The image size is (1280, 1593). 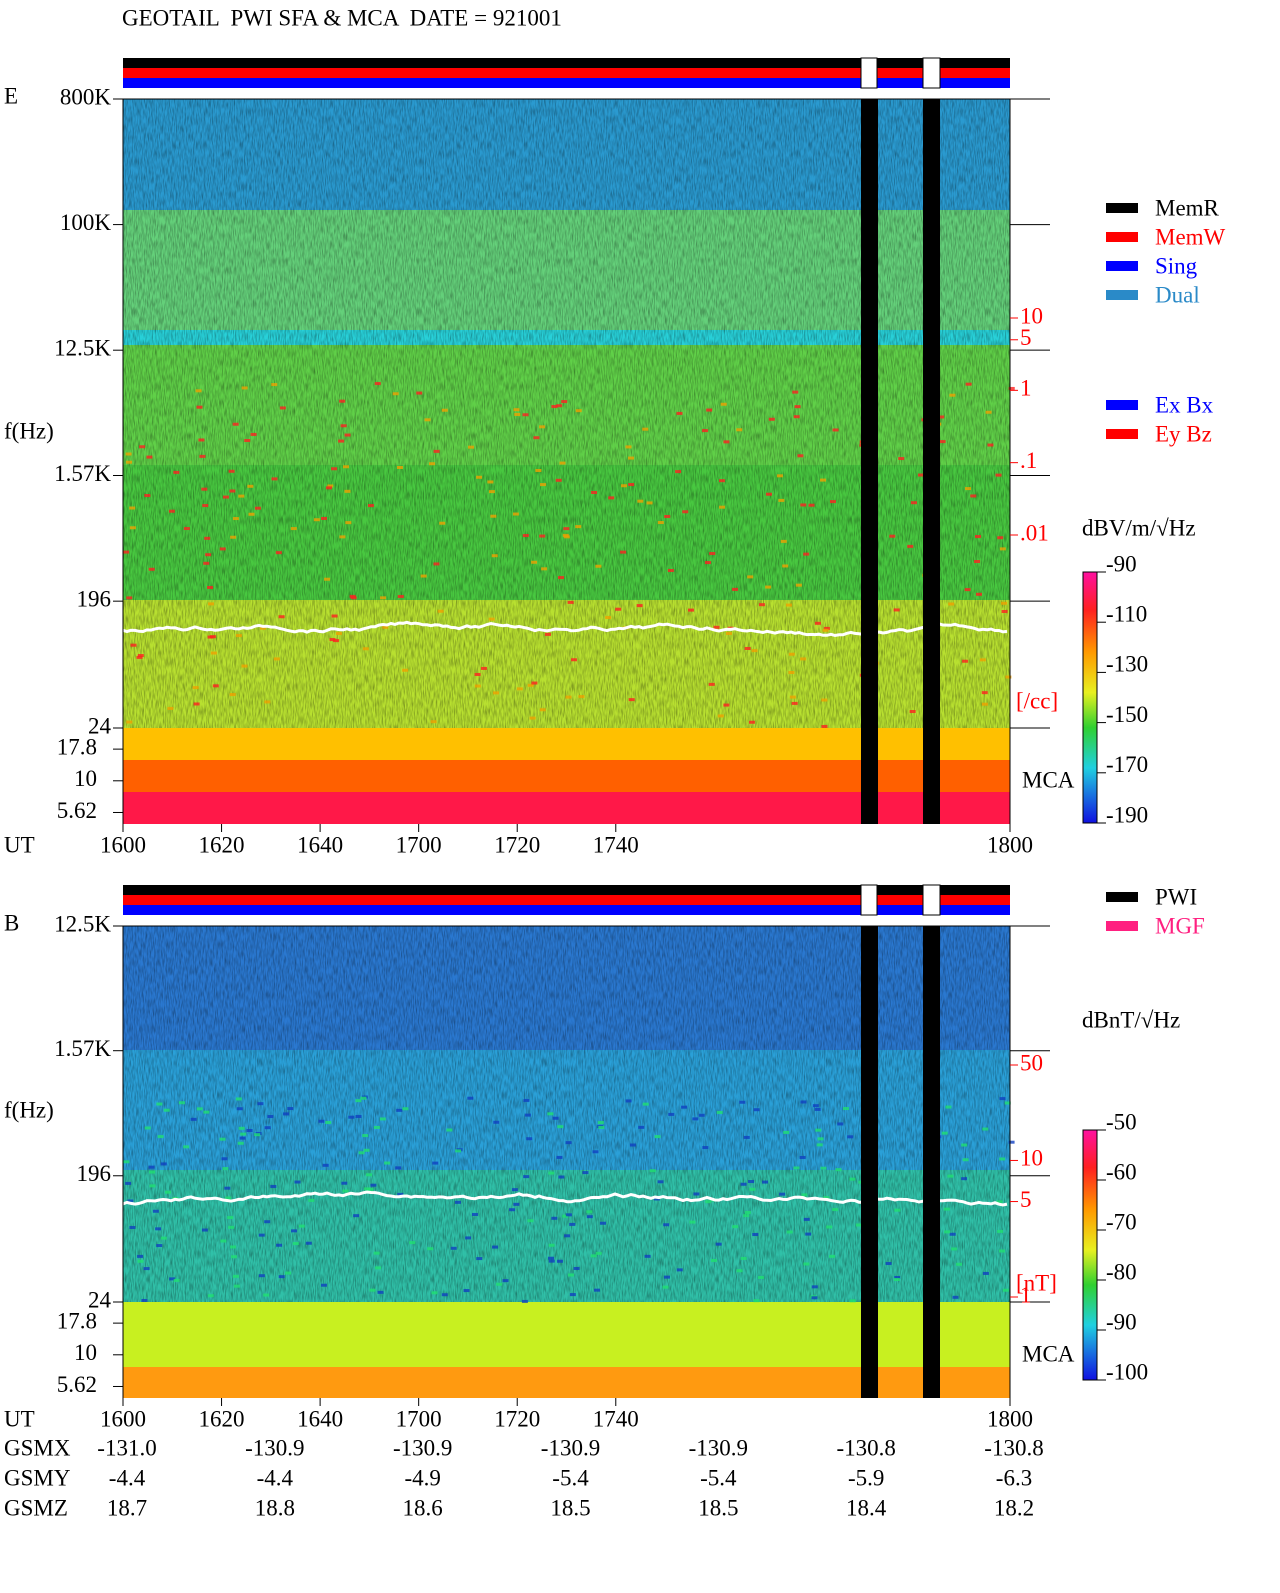 I want to click on x-tick-label: 1620, so click(x=222, y=844).